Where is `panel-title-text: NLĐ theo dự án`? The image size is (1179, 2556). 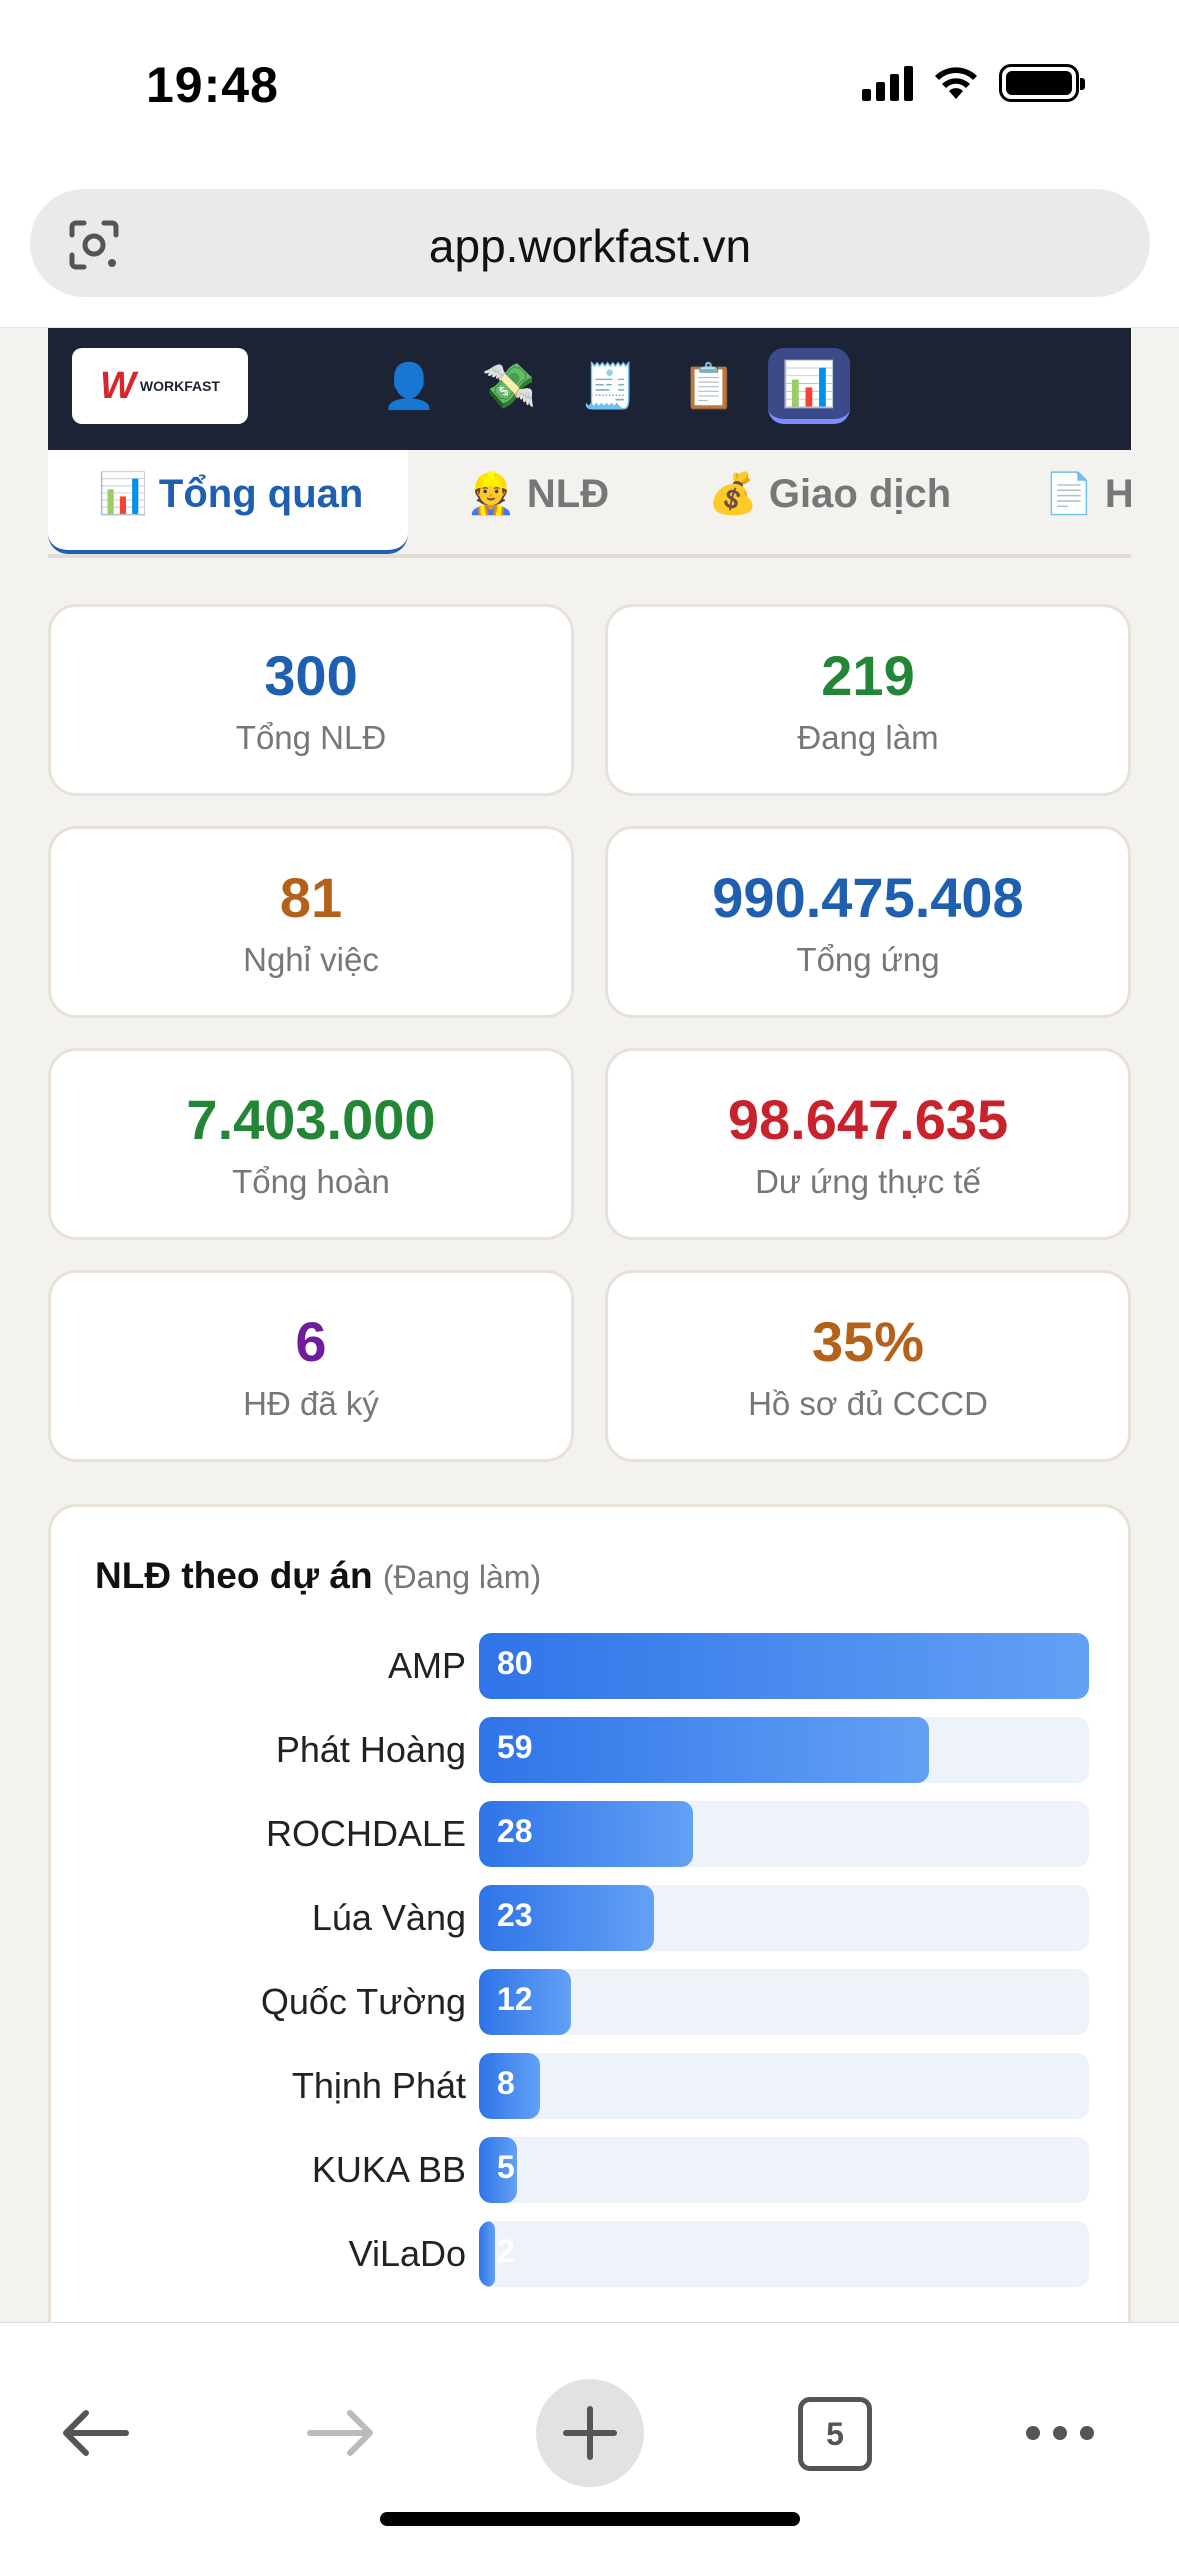 panel-title-text: NLĐ theo dự án is located at coordinates (234, 1575).